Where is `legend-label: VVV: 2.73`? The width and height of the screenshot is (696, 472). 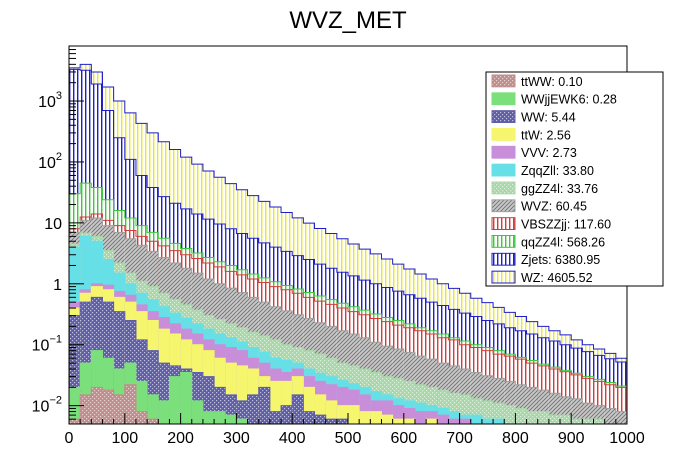 legend-label: VVV: 2.73 is located at coordinates (549, 153).